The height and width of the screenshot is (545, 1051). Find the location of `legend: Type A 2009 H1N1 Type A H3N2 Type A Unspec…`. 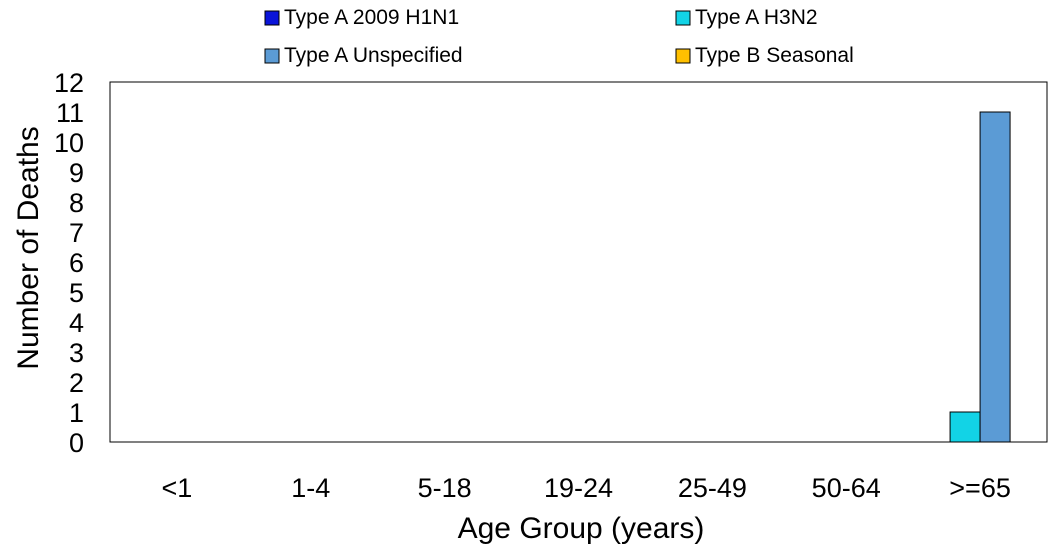

legend: Type A 2009 H1N1 Type A H3N2 Type A Unspec… is located at coordinates (559, 36).